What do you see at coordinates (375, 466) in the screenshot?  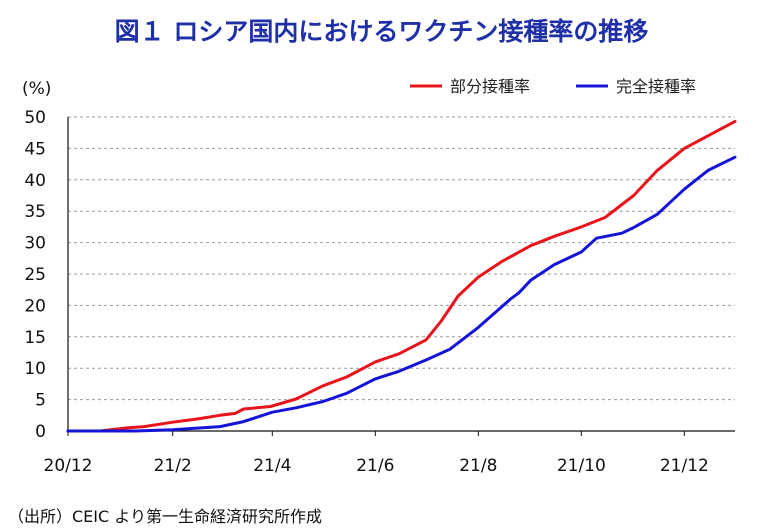 I see `x-tick-label: 21/6` at bounding box center [375, 466].